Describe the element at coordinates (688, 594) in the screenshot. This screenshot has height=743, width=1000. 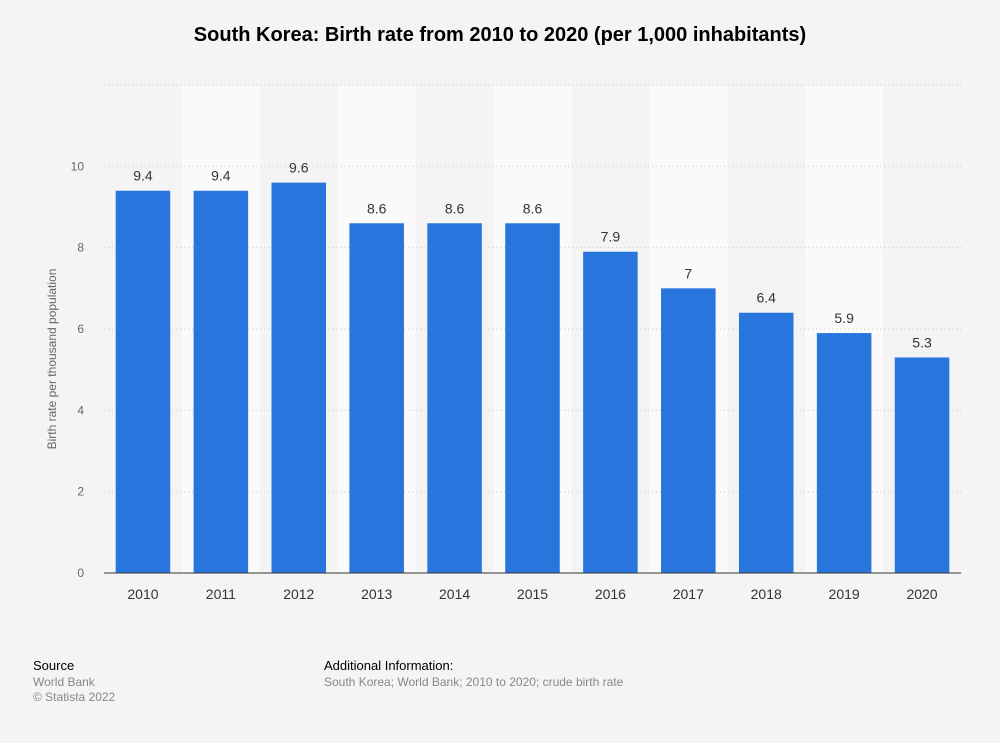
I see `x-tick-label: 2017` at that location.